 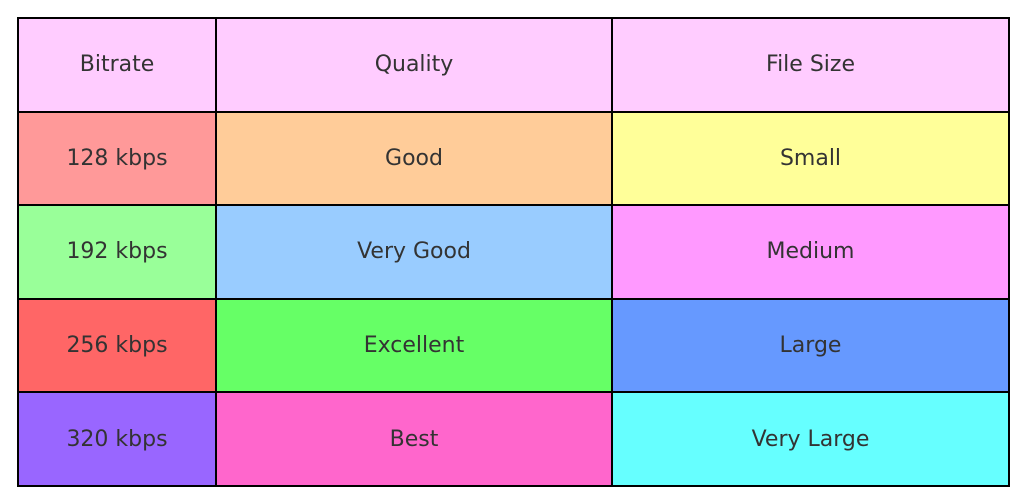 What do you see at coordinates (810, 252) in the screenshot?
I see `cell: Medium` at bounding box center [810, 252].